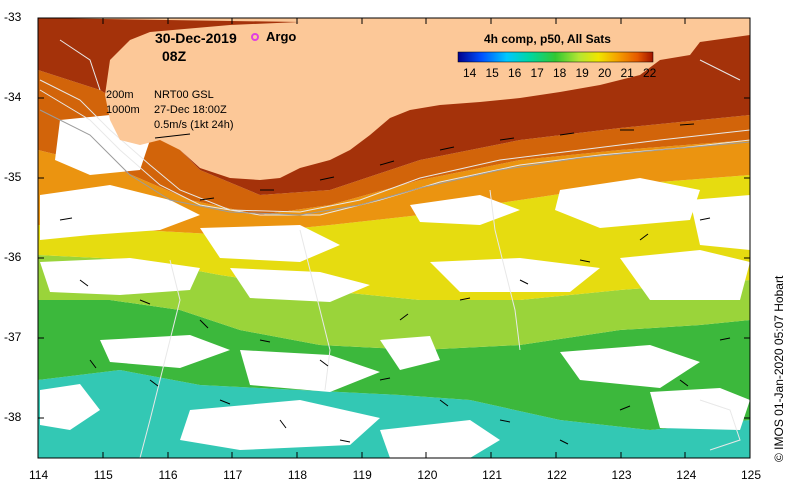 Image resolution: width=790 pixels, height=492 pixels. I want to click on velocity-scale-label: 0.5m/s (1kt 24h), so click(194, 125).